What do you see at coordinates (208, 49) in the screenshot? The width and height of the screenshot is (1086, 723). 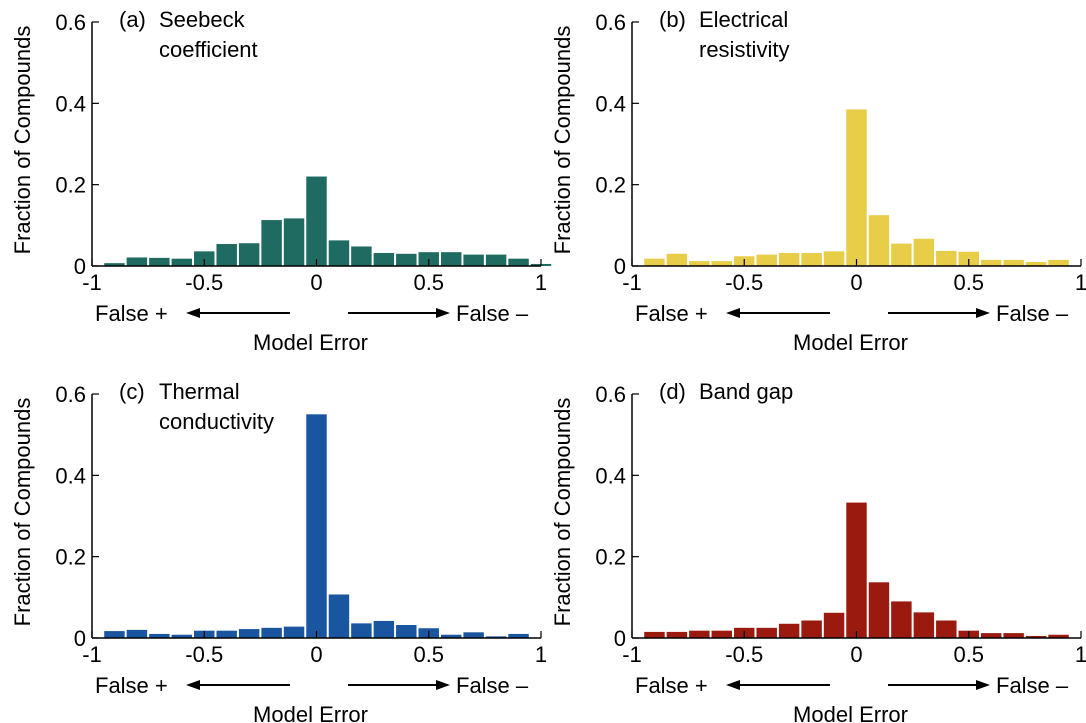 I see `panel-title-line: coefficient` at bounding box center [208, 49].